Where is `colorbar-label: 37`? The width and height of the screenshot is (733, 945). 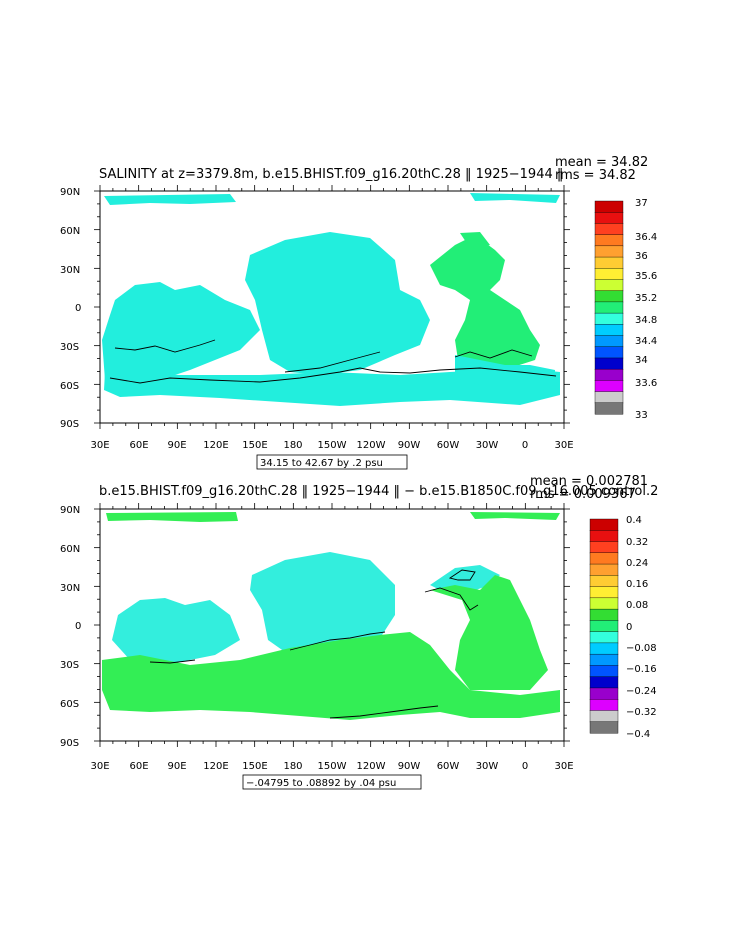 colorbar-label: 37 is located at coordinates (641, 203).